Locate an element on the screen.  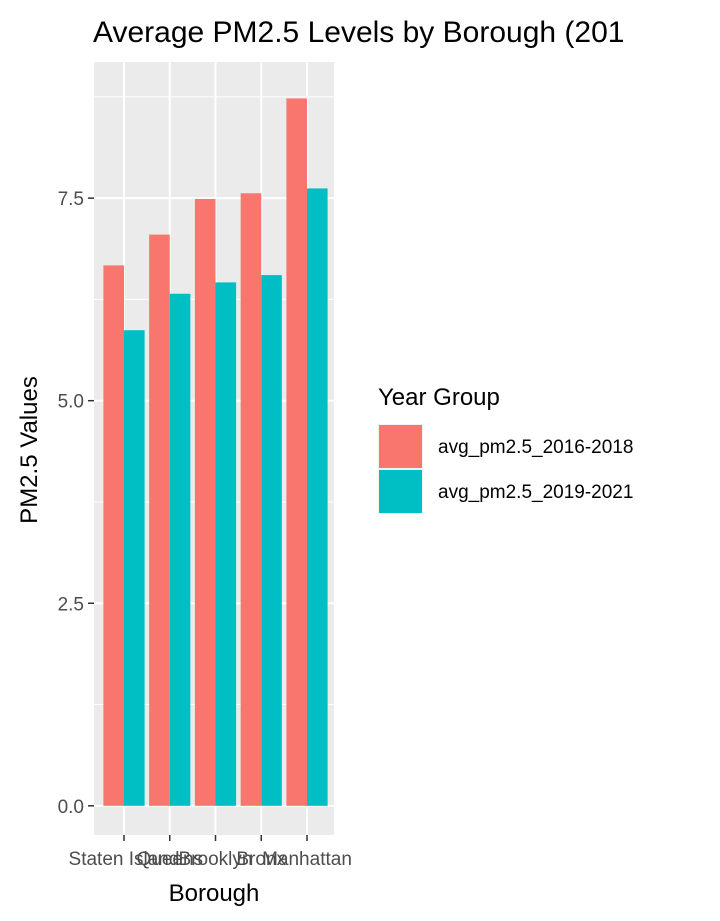
bar-1-bronx is located at coordinates (251, 499).